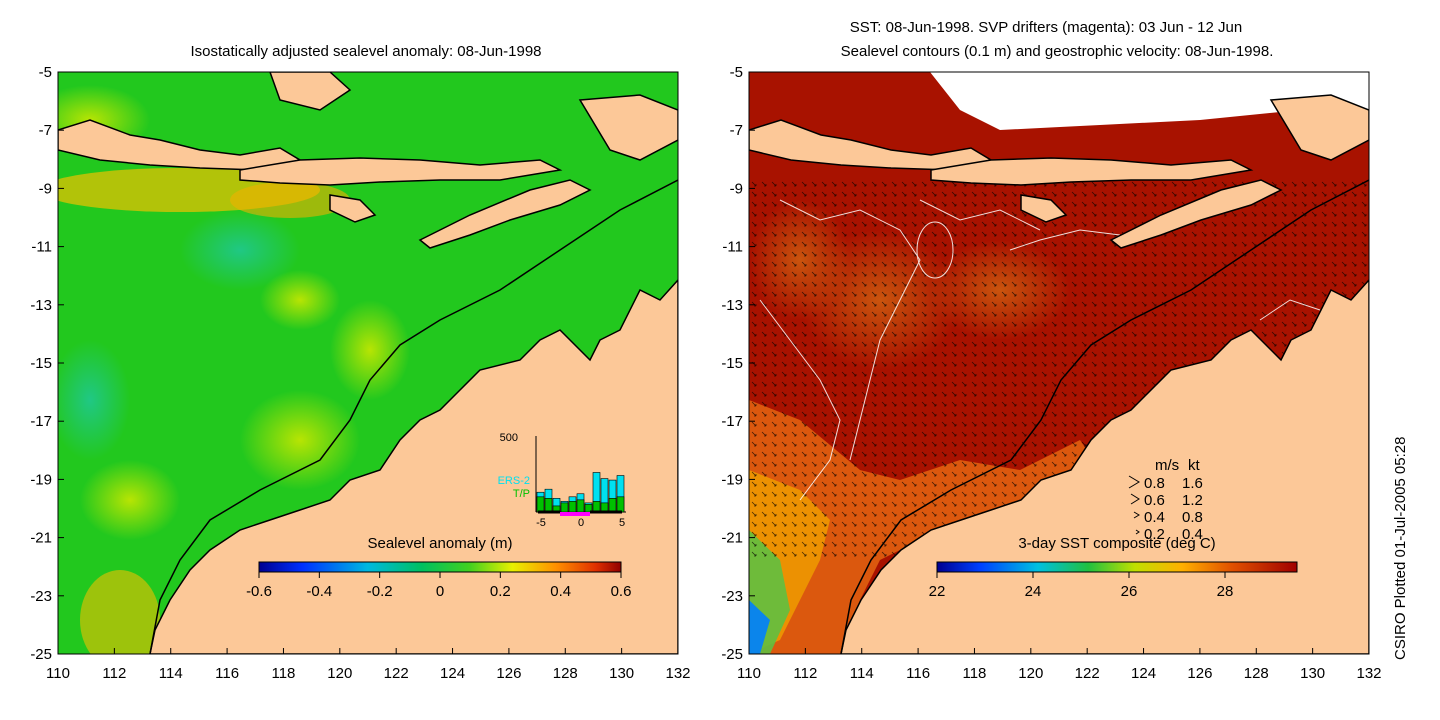 This screenshot has width=1440, height=720. I want to click on lat-tick-label: -25, so click(41, 654).